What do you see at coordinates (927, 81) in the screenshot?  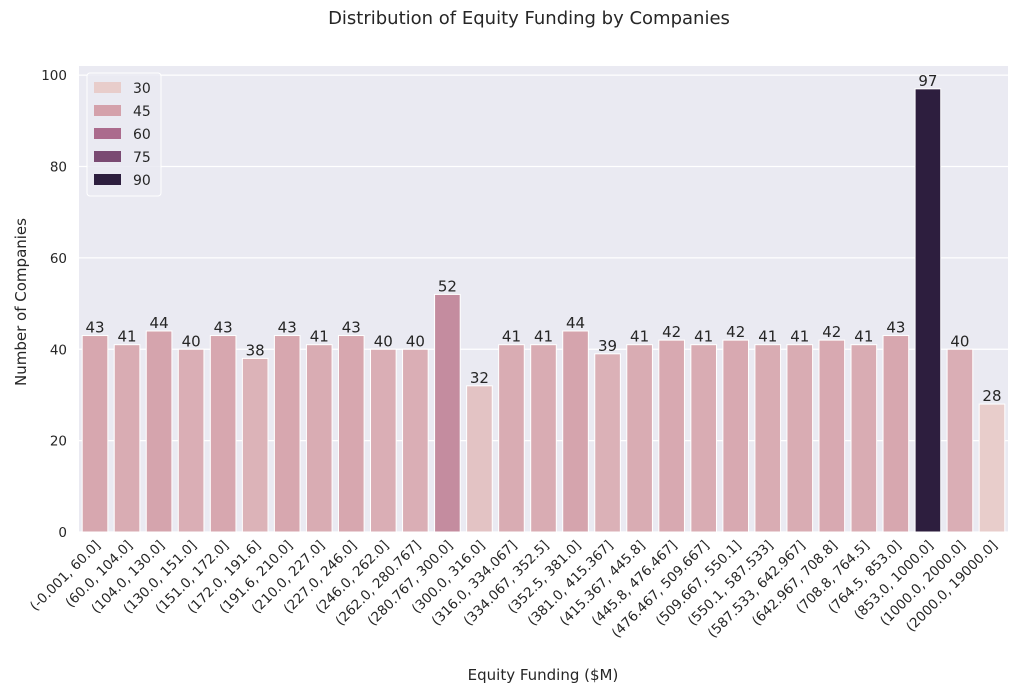 I see `bar-value-label: 97` at bounding box center [927, 81].